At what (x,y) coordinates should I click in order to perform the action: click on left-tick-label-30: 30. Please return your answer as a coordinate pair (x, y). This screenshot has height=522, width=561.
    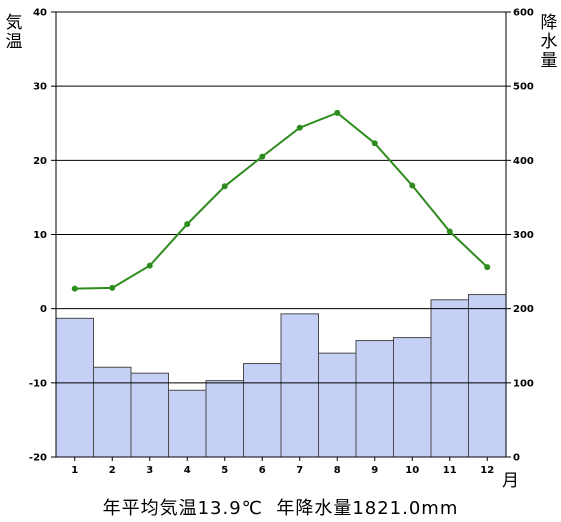
    Looking at the image, I should click on (40, 87).